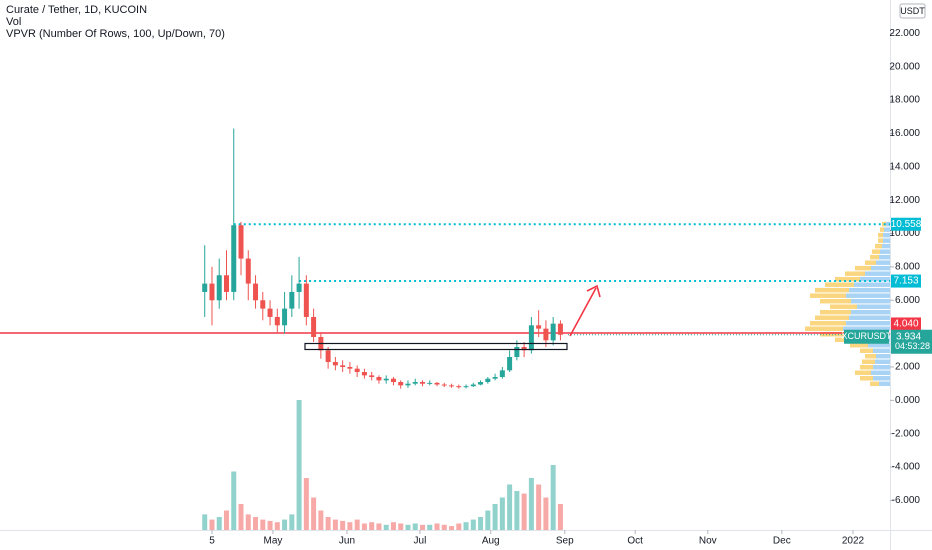 The width and height of the screenshot is (932, 550). I want to click on y-tick-label: 6.000, so click(907, 300).